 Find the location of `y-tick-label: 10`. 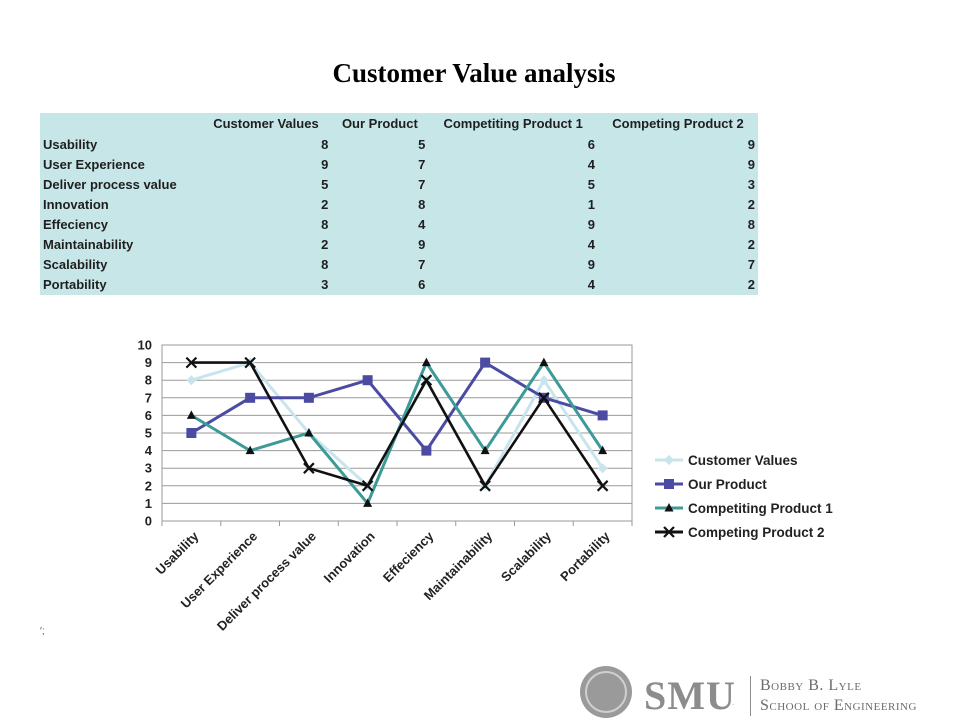

y-tick-label: 10 is located at coordinates (145, 345).